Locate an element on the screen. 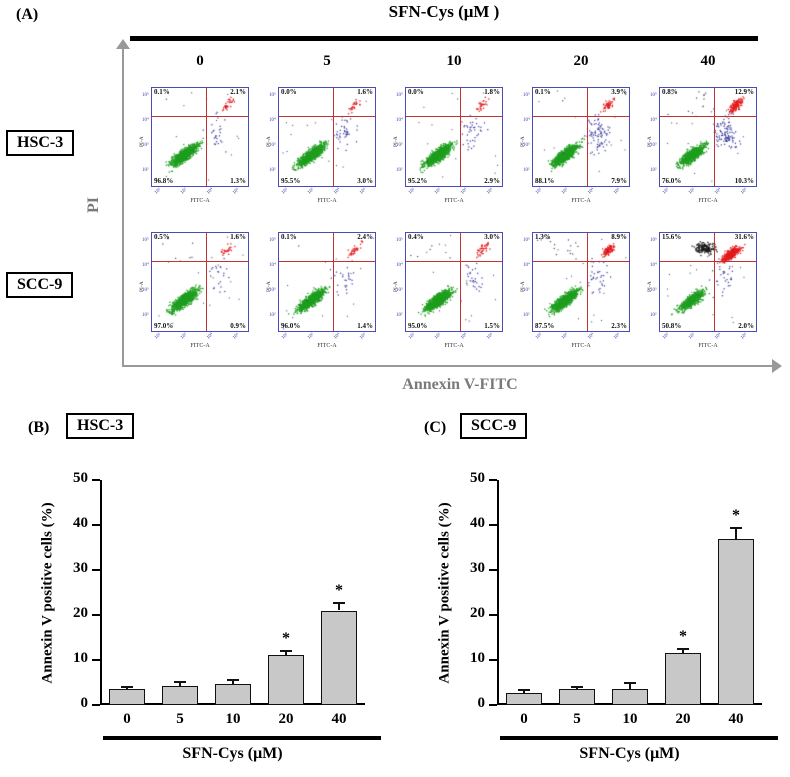 The width and height of the screenshot is (790, 777). panel-b-label: (B) is located at coordinates (39, 427).